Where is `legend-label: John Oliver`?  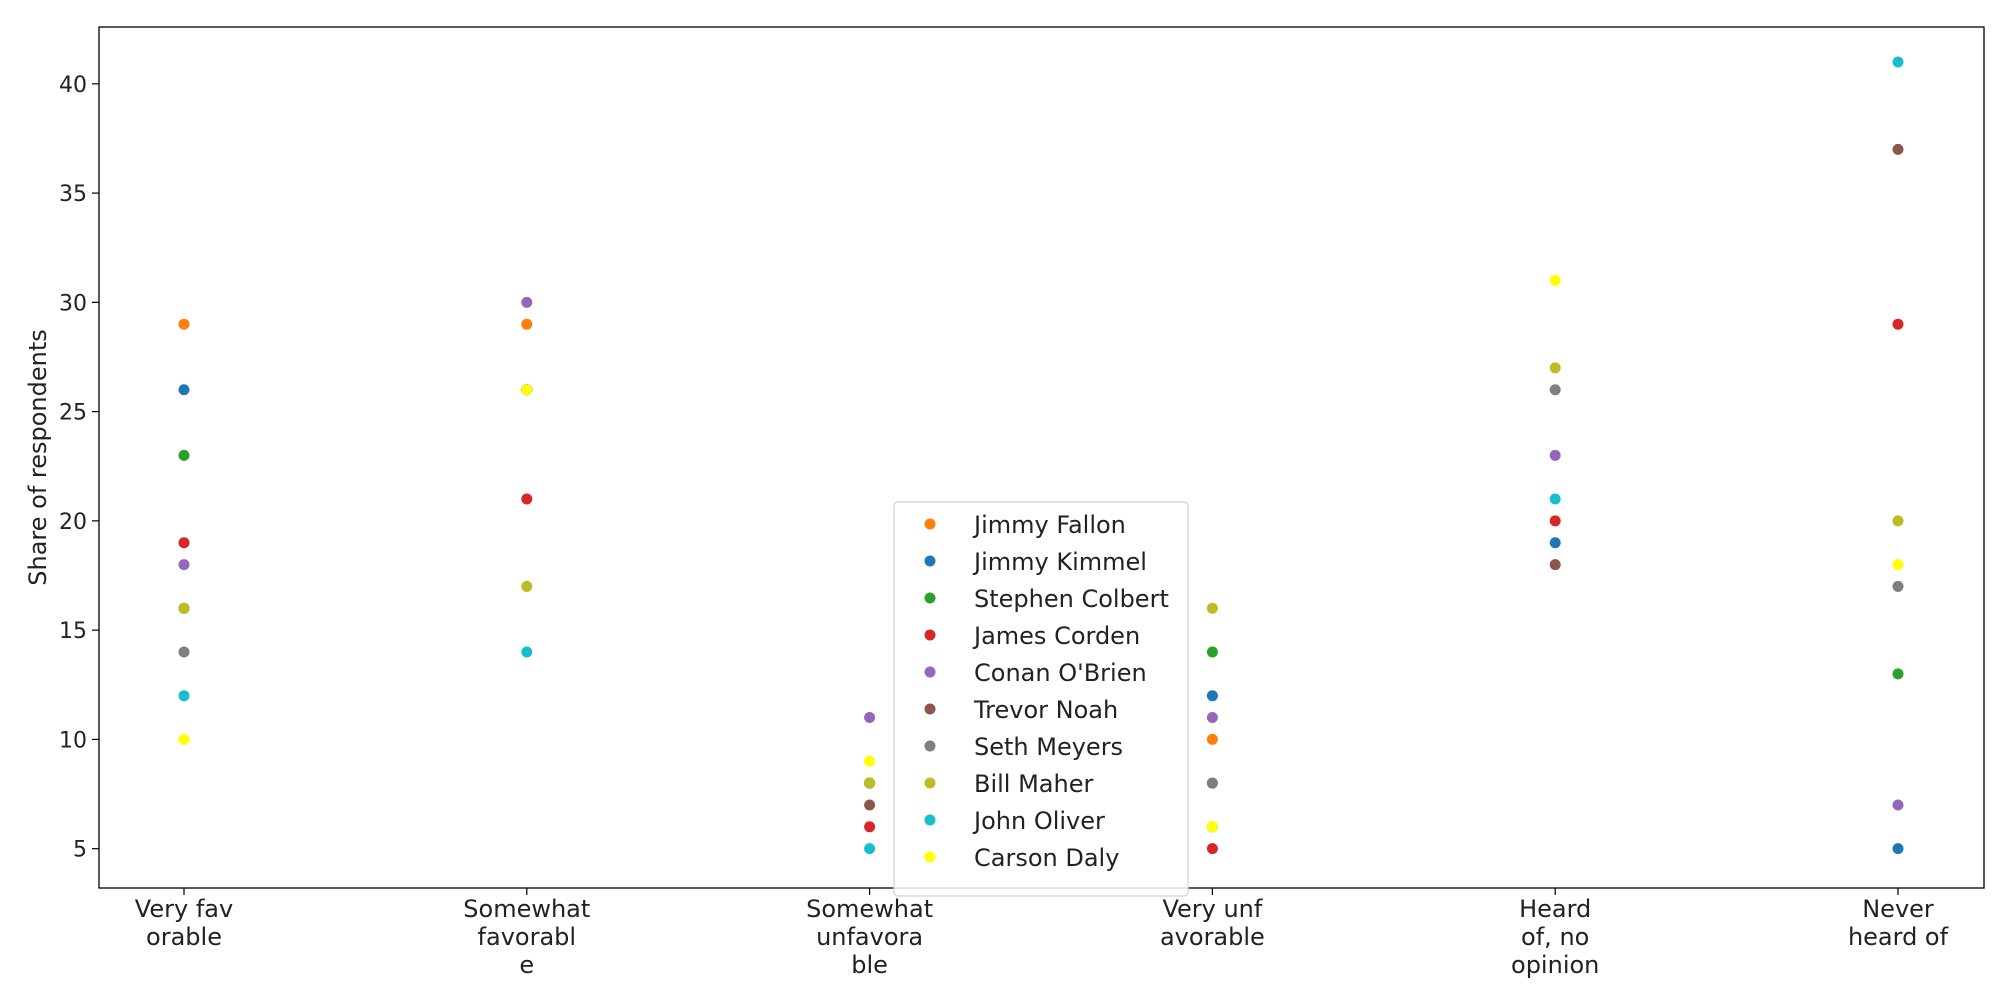 legend-label: John Oliver is located at coordinates (1038, 821).